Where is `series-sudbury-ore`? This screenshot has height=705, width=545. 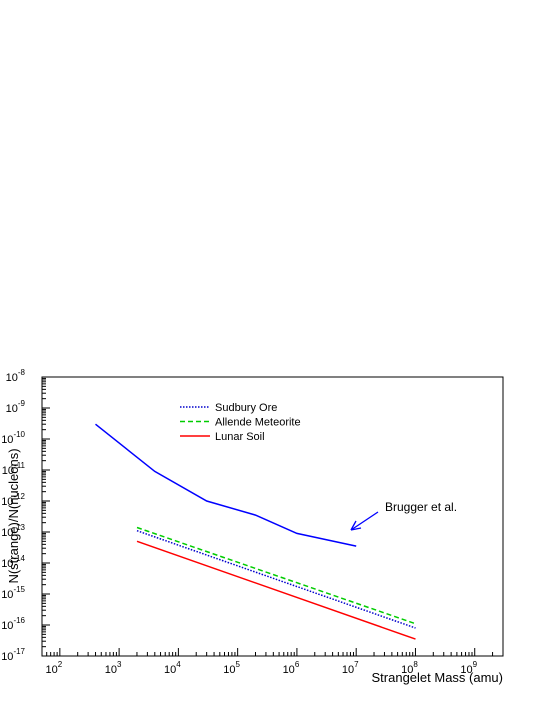
series-sudbury-ore is located at coordinates (276, 579).